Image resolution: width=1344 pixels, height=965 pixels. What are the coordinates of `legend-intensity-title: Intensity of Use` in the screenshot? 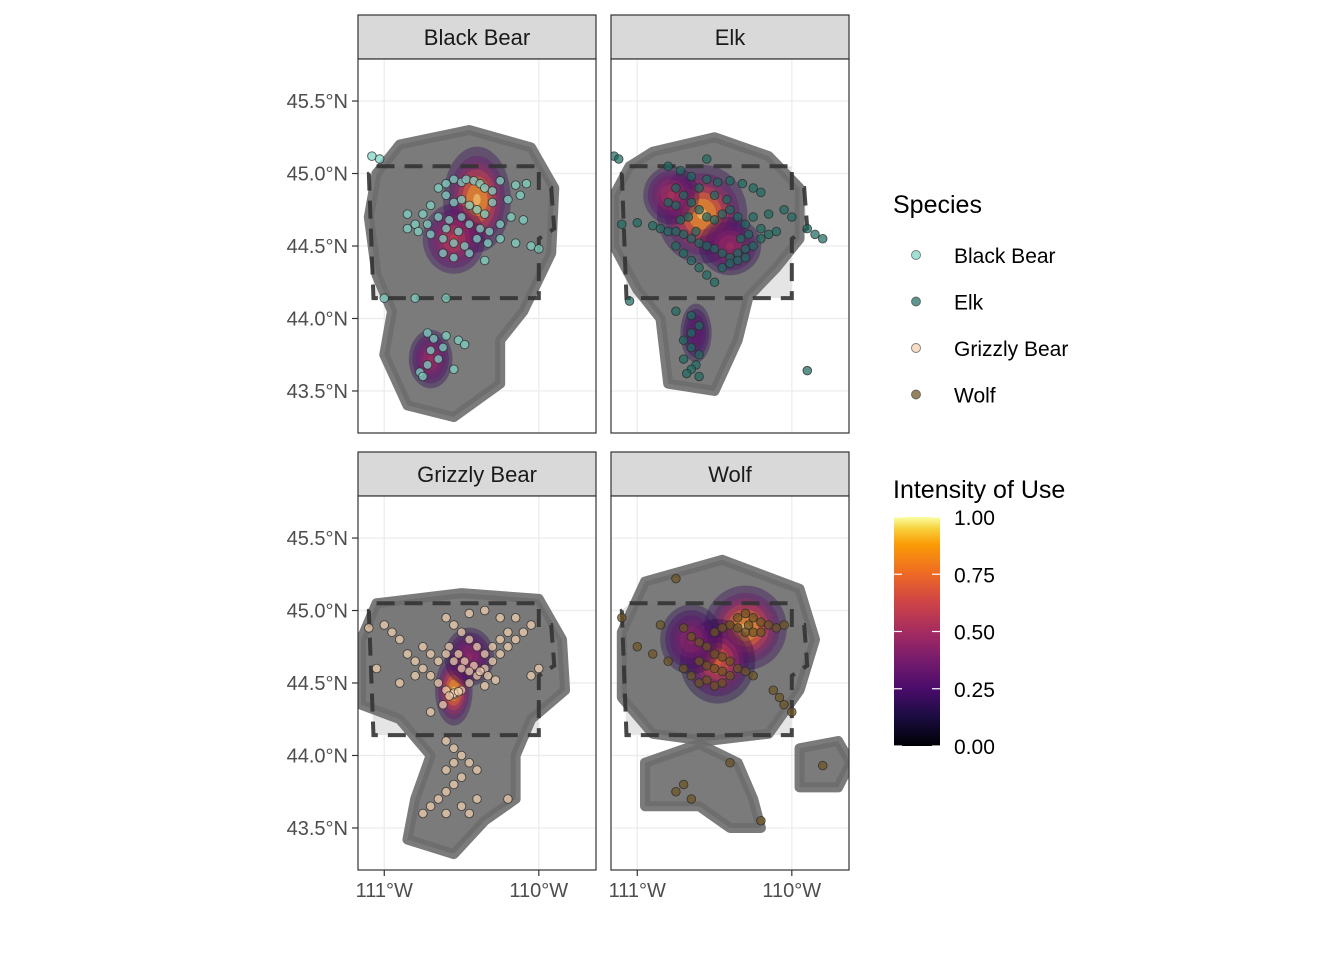 It's located at (979, 490).